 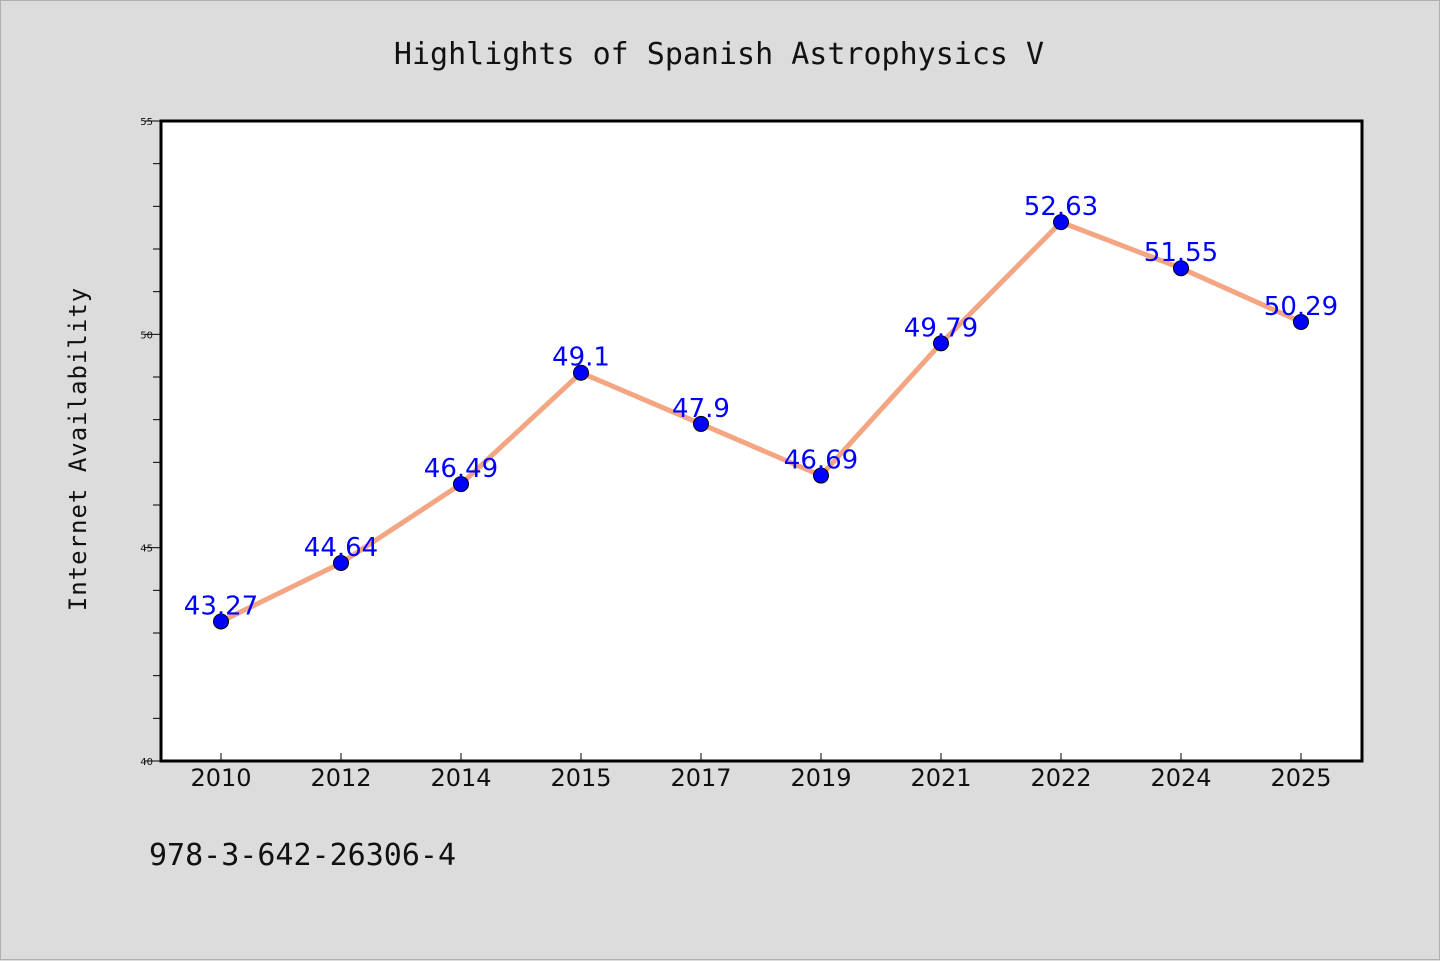 What do you see at coordinates (820, 778) in the screenshot?
I see `x-tick-label: 2019` at bounding box center [820, 778].